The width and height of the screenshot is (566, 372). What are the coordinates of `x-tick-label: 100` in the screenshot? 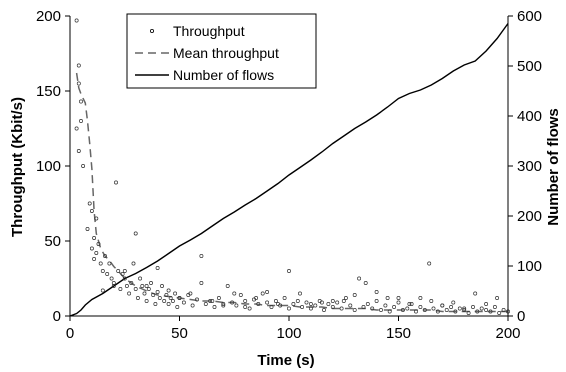 It's located at (288, 333).